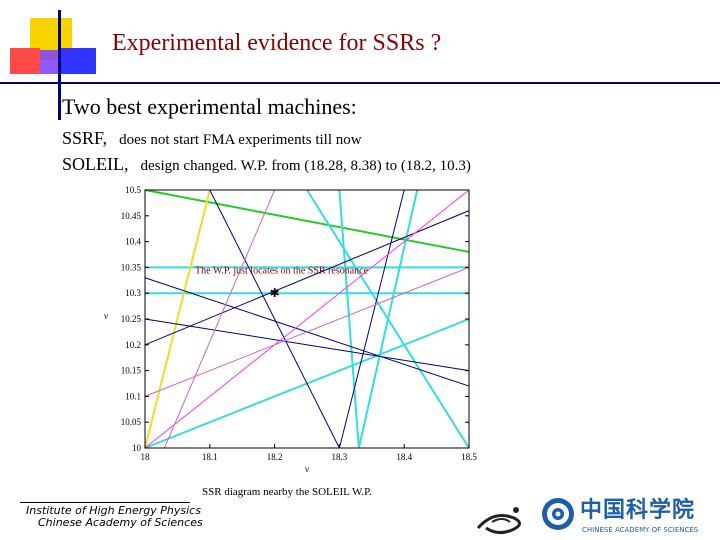 The height and width of the screenshot is (540, 720). Describe the element at coordinates (640, 530) in the screenshot. I see `cas-name-en: CHINESE ACADEMY OF SCIENCES` at that location.